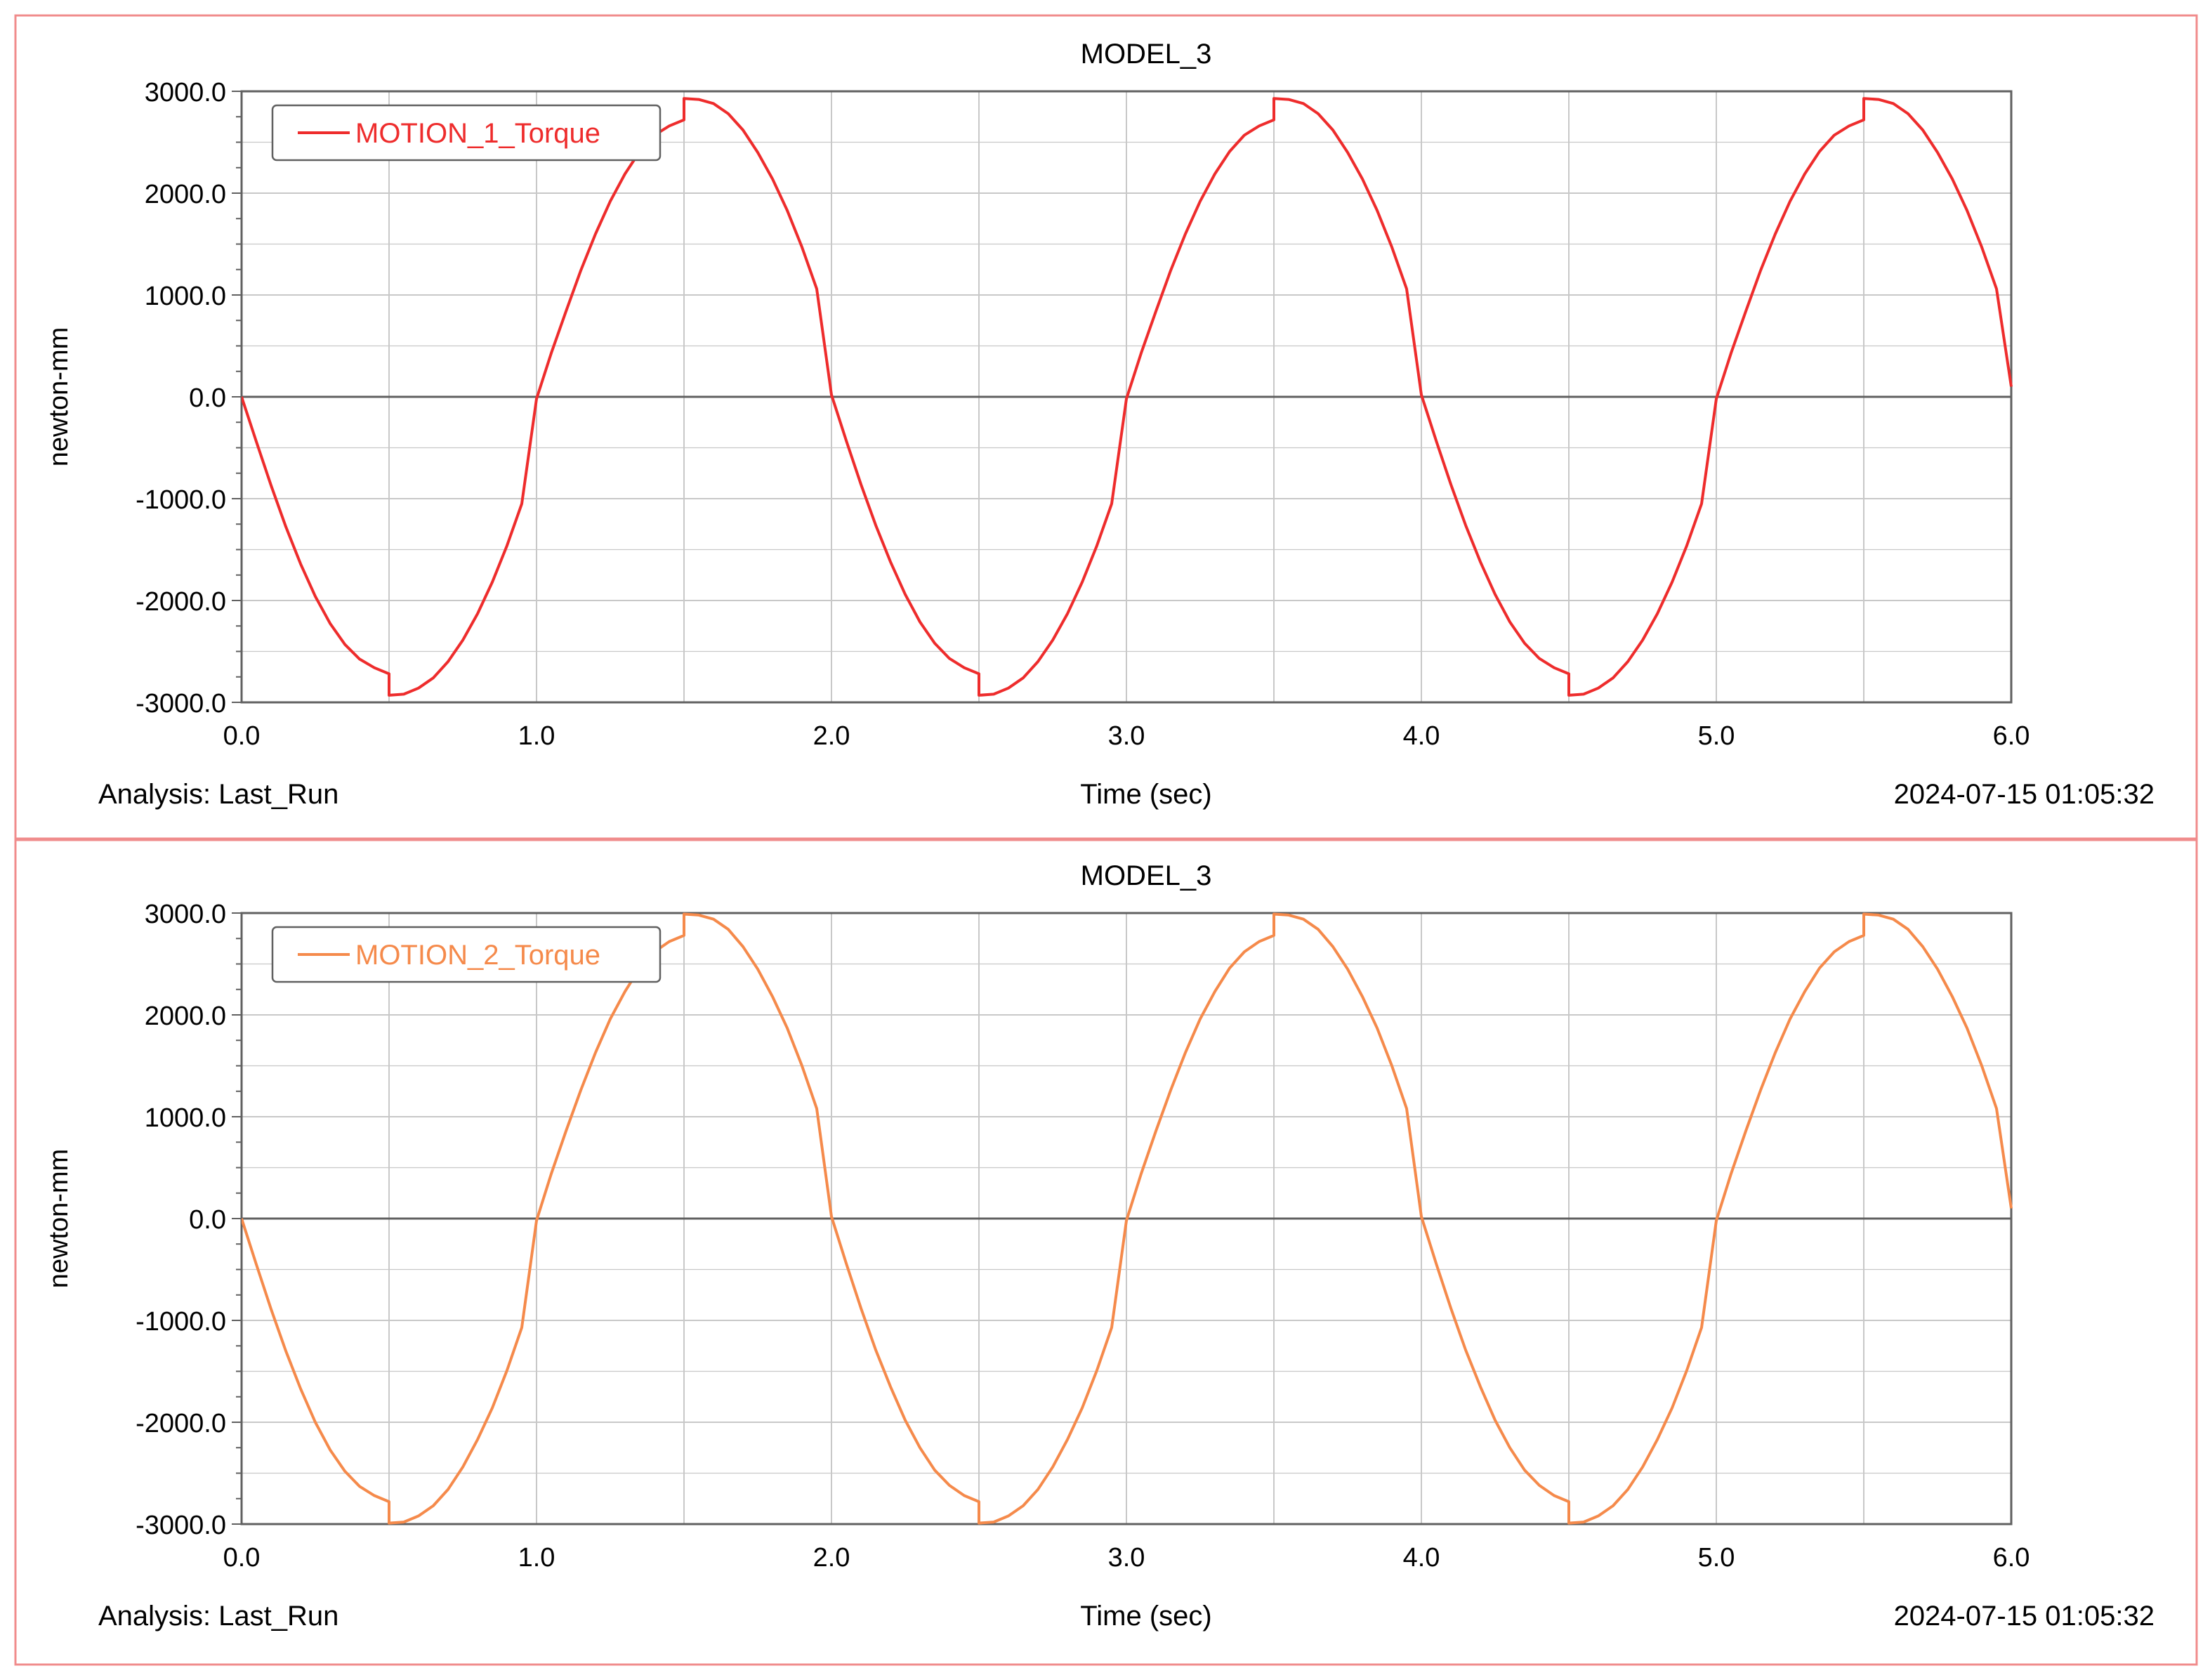 Image resolution: width=2210 pixels, height=1680 pixels. What do you see at coordinates (478, 133) in the screenshot?
I see `legend-label: MOTION_1_Torque` at bounding box center [478, 133].